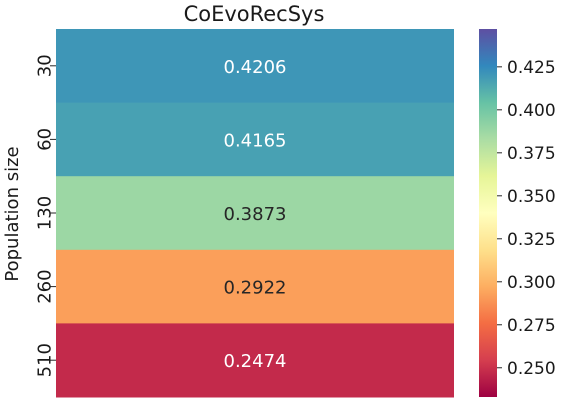  Describe the element at coordinates (531, 369) in the screenshot. I see `colorbar-tick-label: 0.250` at that location.